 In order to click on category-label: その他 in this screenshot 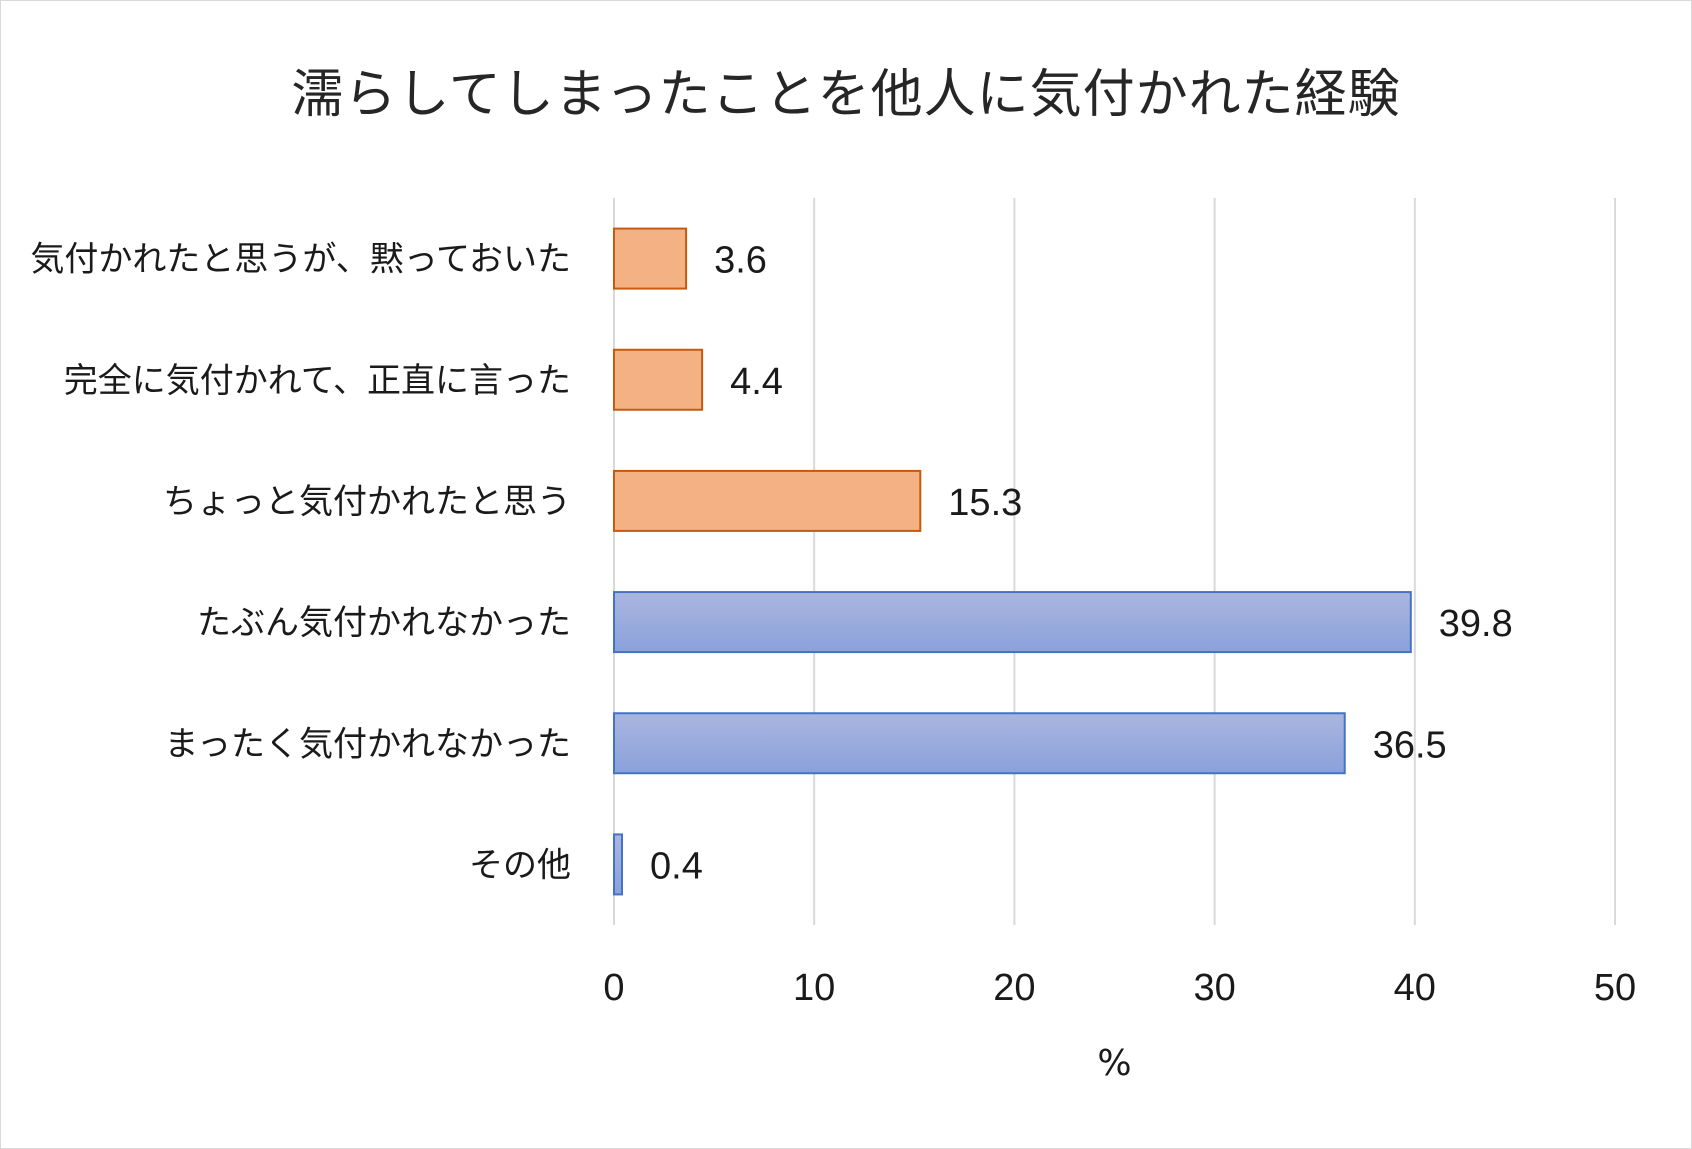, I will do `click(520, 865)`.